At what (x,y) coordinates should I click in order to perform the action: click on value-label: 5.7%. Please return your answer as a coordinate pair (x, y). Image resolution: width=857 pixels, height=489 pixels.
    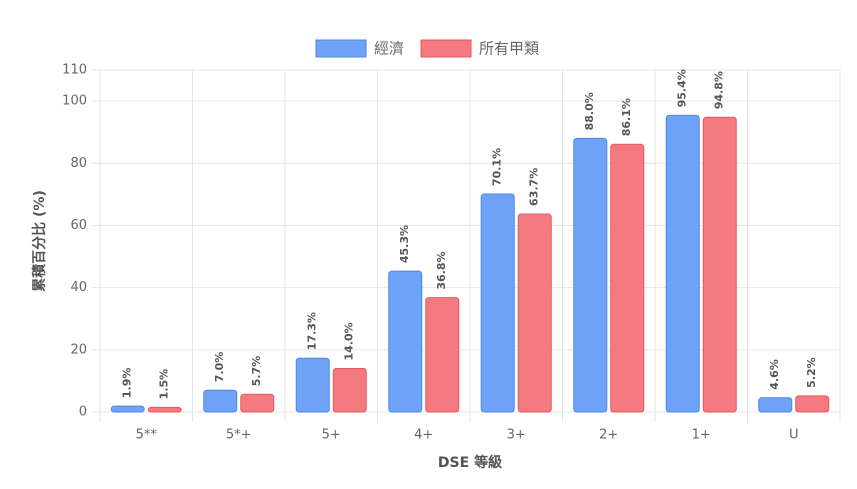
    Looking at the image, I should click on (256, 371).